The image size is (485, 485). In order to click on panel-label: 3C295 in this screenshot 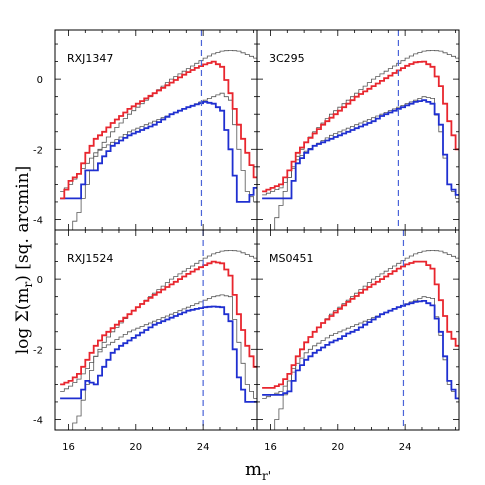, I will do `click(287, 58)`.